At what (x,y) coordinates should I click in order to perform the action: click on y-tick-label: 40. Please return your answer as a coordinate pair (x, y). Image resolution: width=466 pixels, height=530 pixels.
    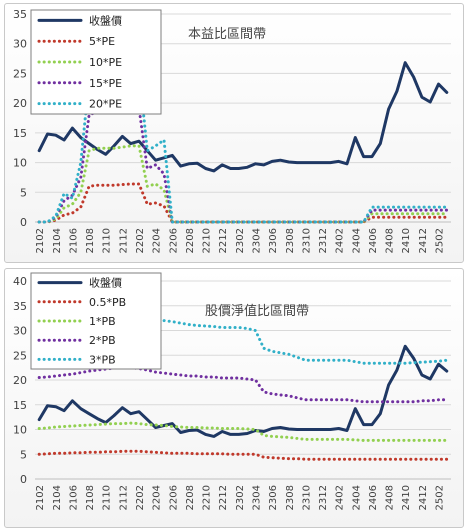
    Looking at the image, I should click on (20, 281).